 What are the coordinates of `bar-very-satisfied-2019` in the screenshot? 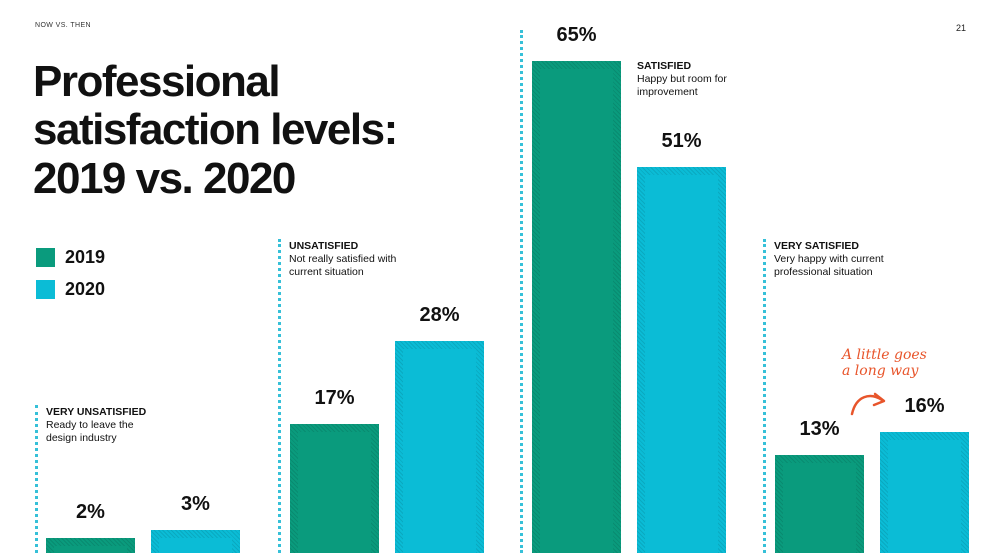 It's located at (819, 503).